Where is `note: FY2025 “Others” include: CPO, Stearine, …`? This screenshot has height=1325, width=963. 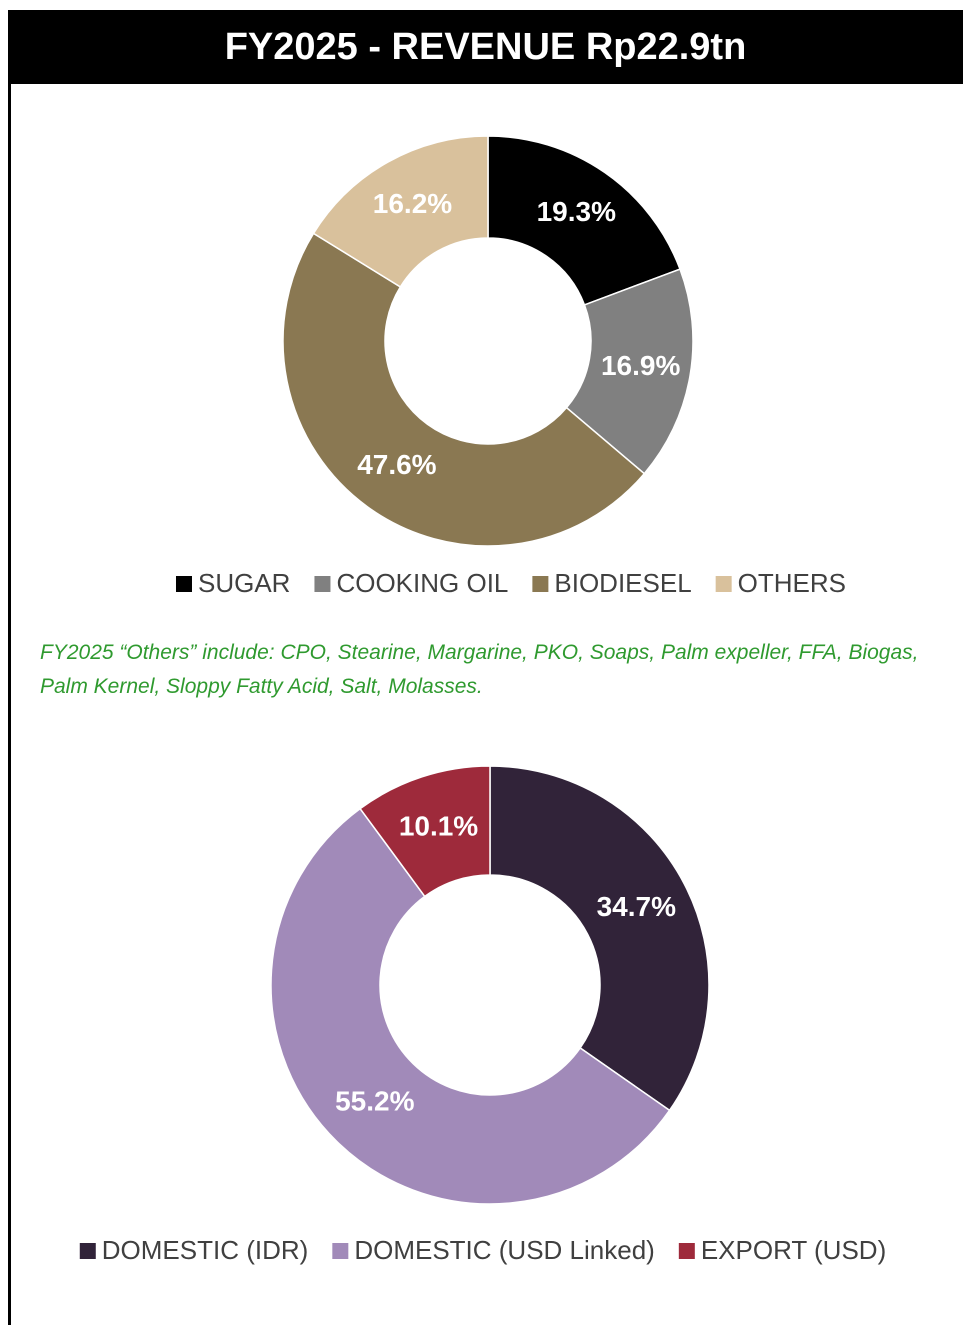 note: FY2025 “Others” include: CPO, Stearine, … is located at coordinates (479, 669).